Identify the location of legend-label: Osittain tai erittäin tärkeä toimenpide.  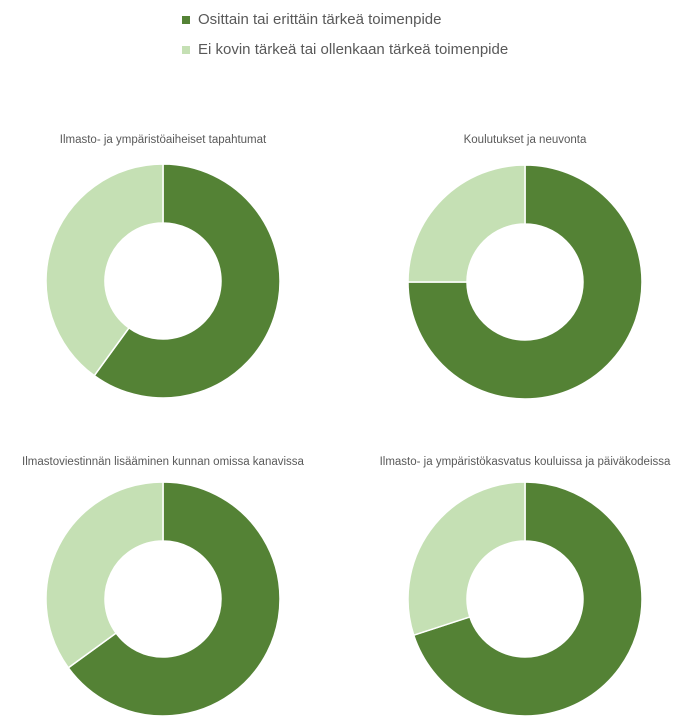
(319, 19).